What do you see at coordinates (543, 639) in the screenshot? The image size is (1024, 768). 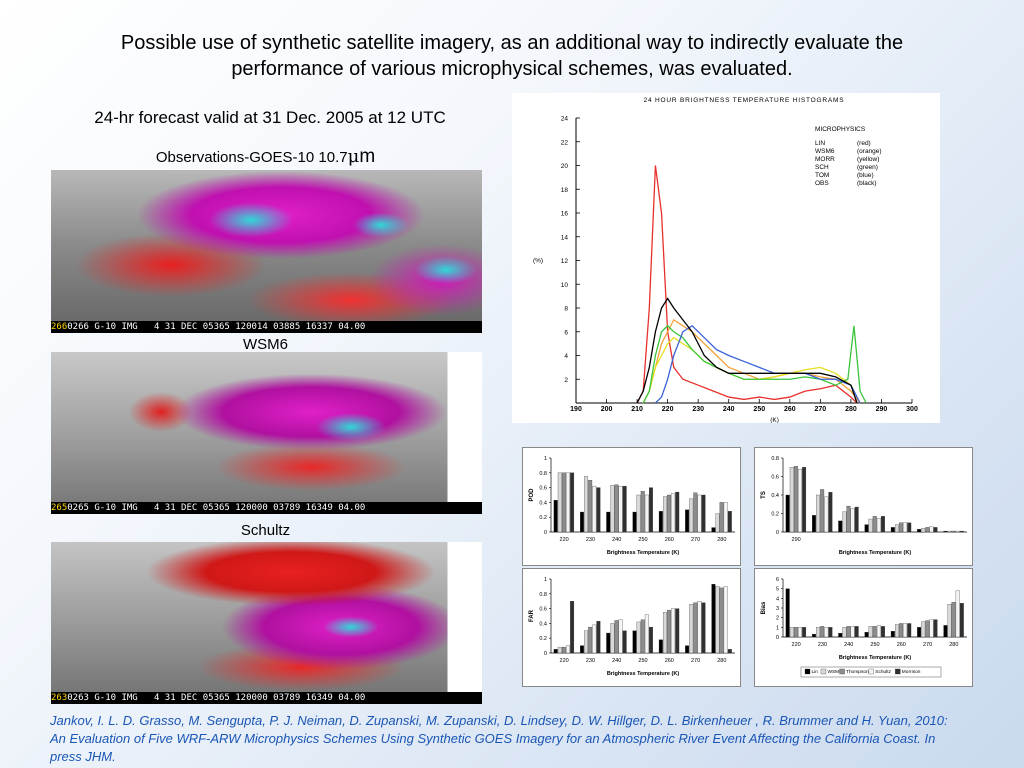 I see `bar-y-tick-label: 0.2` at bounding box center [543, 639].